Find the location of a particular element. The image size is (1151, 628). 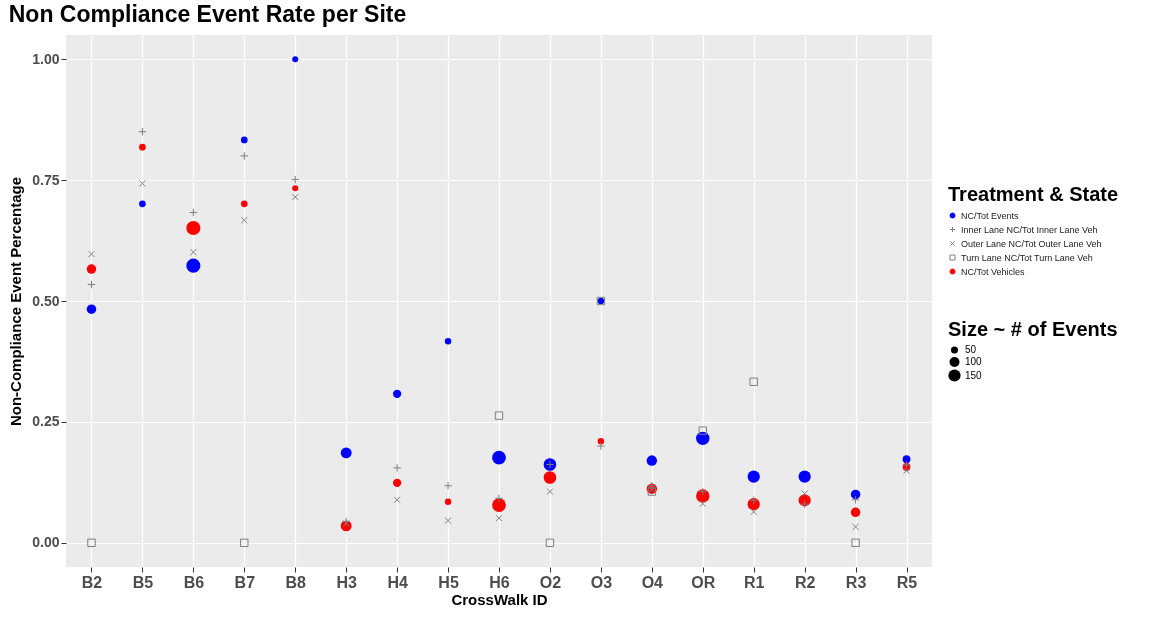

x-tick-label: H5 is located at coordinates (448, 582).